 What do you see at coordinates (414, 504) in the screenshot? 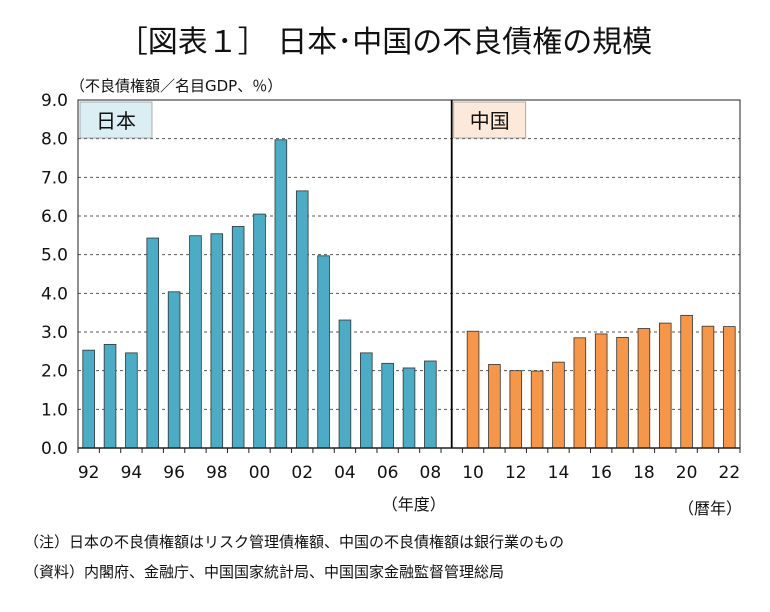
I see `x-unit-label-japan: （年度）` at bounding box center [414, 504].